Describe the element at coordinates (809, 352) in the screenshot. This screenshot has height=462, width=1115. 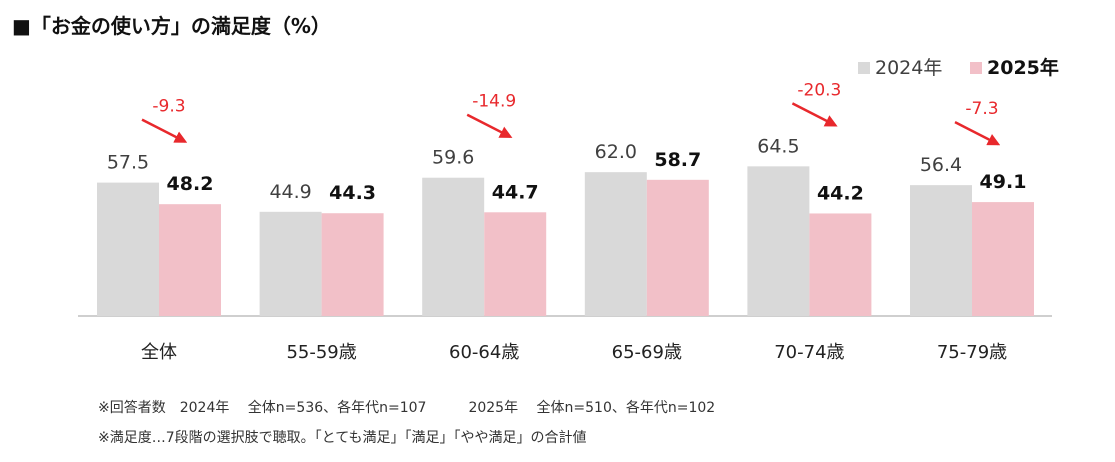
I see `category-label: 70-74歳` at that location.